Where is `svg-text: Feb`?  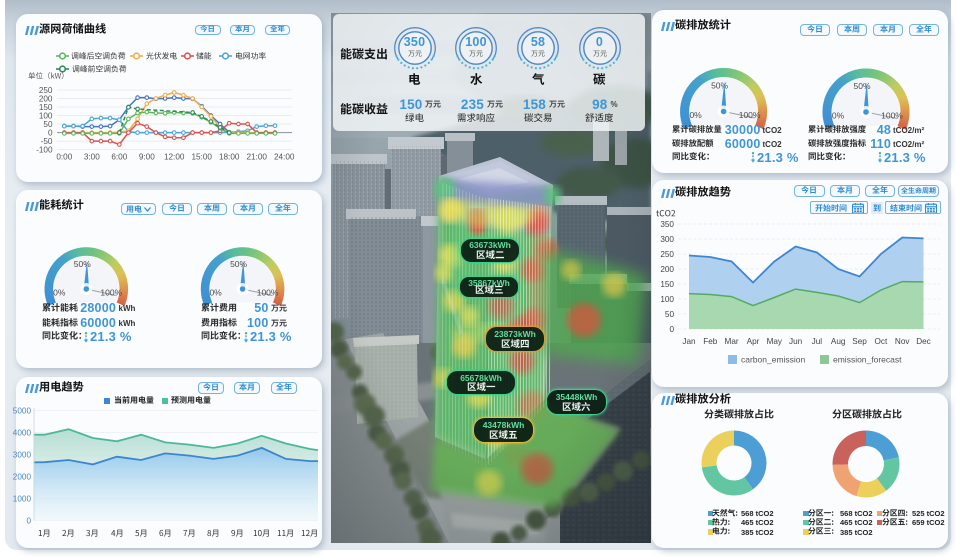
svg-text: Feb is located at coordinates (710, 341).